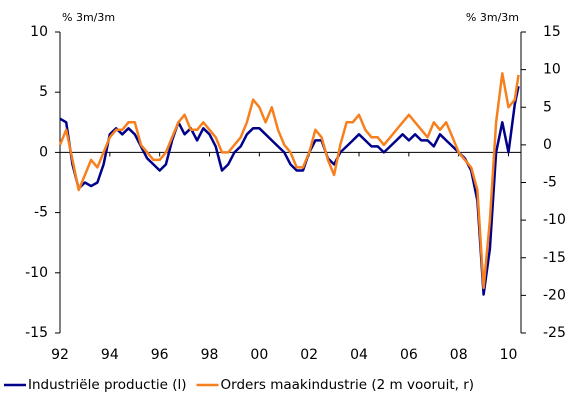  What do you see at coordinates (554, 258) in the screenshot?
I see `y2-tick-label: -15` at bounding box center [554, 258].